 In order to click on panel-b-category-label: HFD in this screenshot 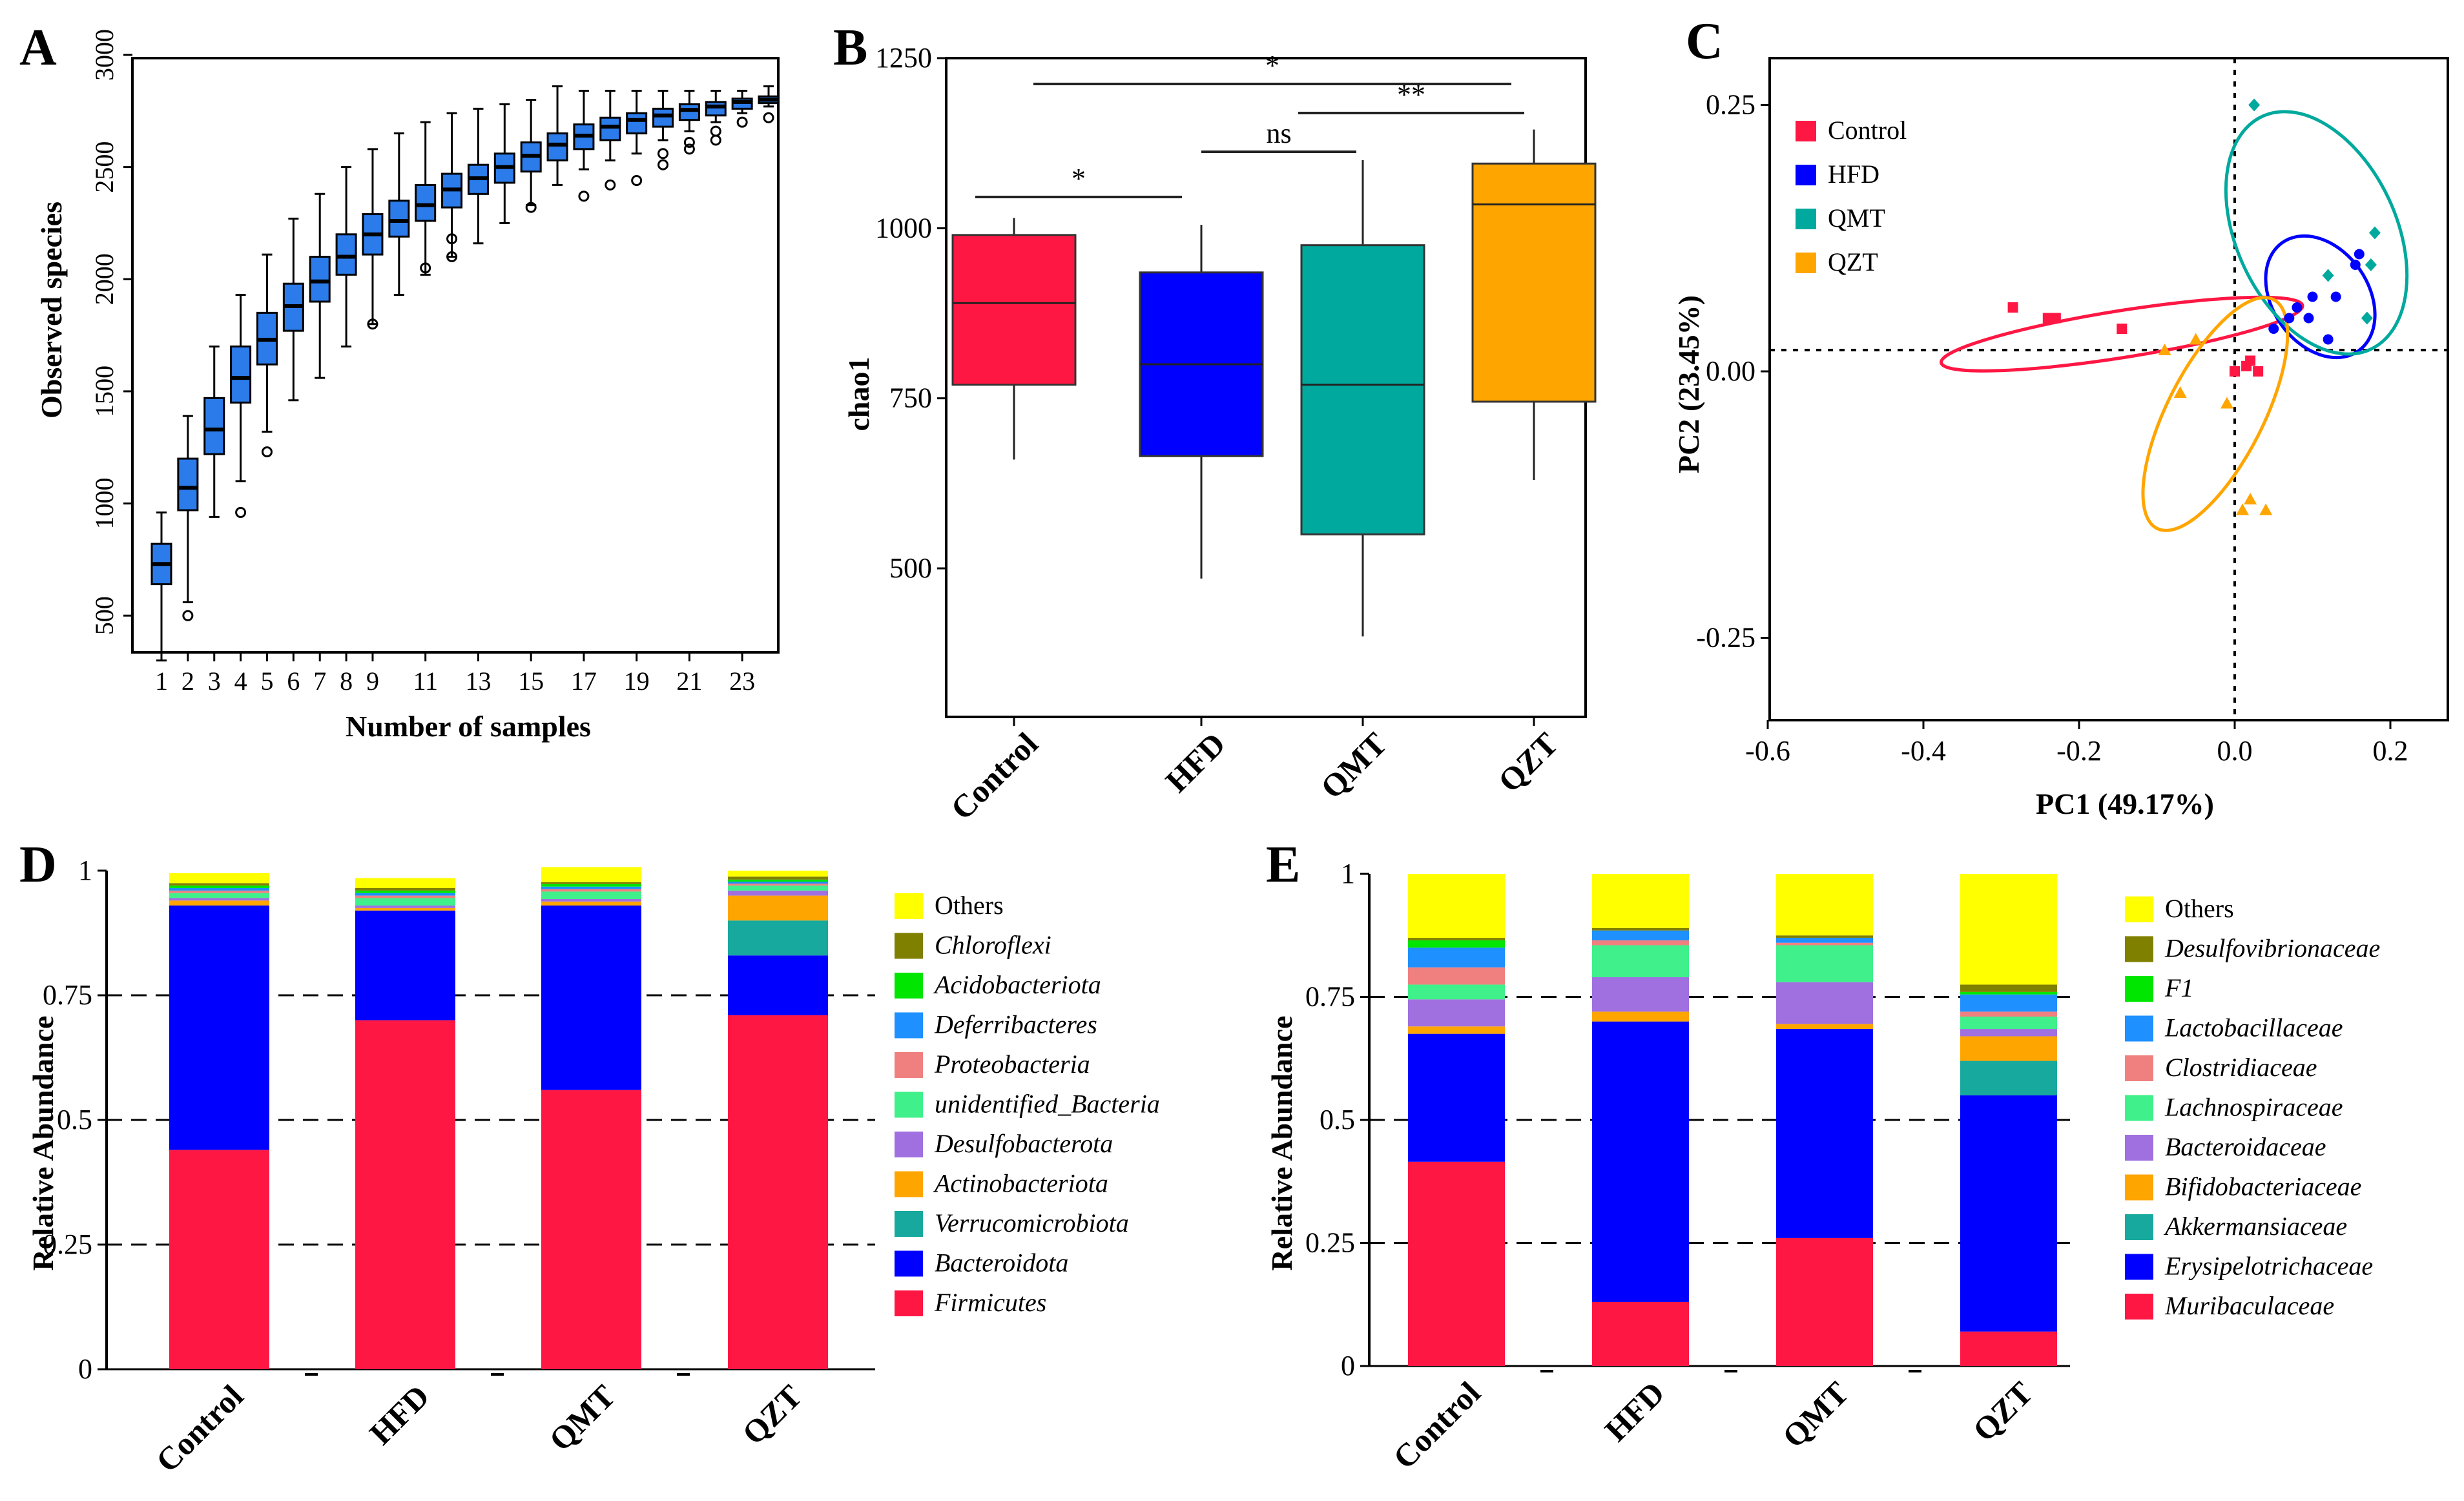, I will do `click(1196, 762)`.